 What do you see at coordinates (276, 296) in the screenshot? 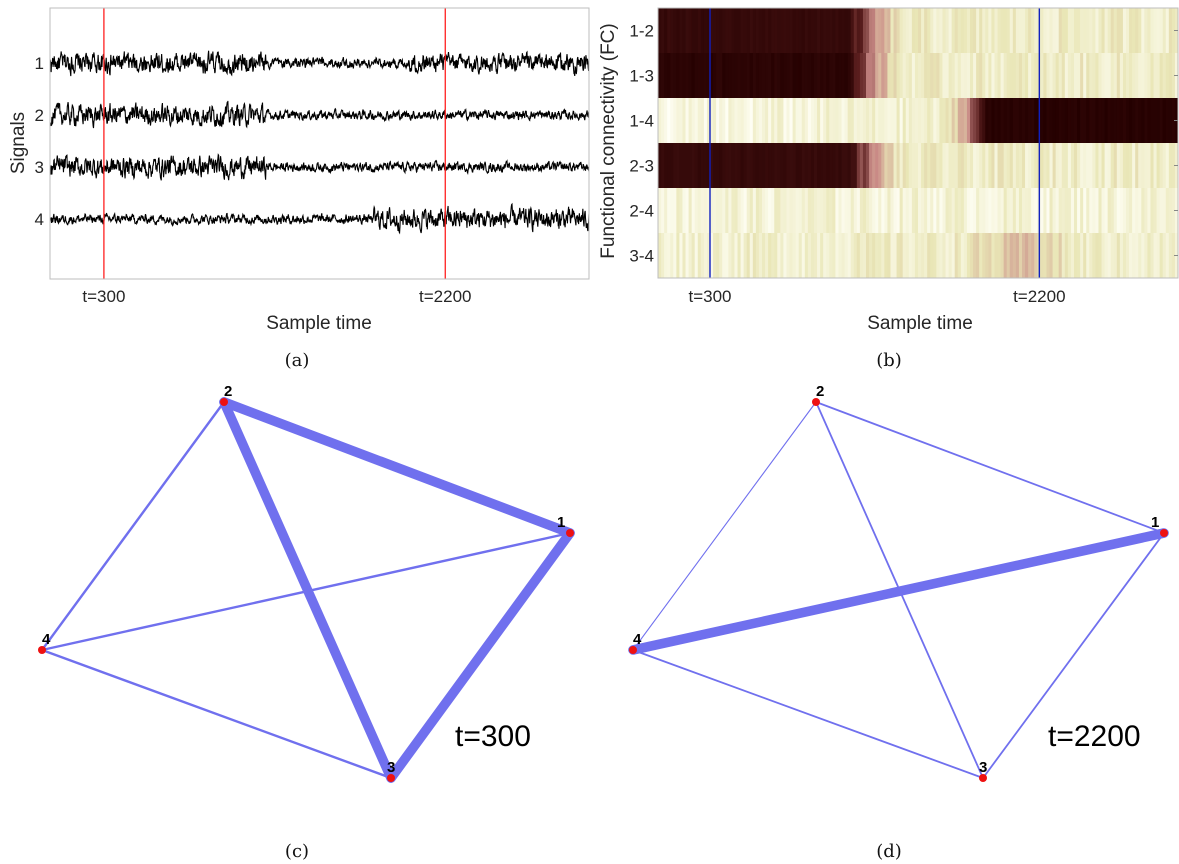
I see `time-tick-labels: t=300 t=2200` at bounding box center [276, 296].